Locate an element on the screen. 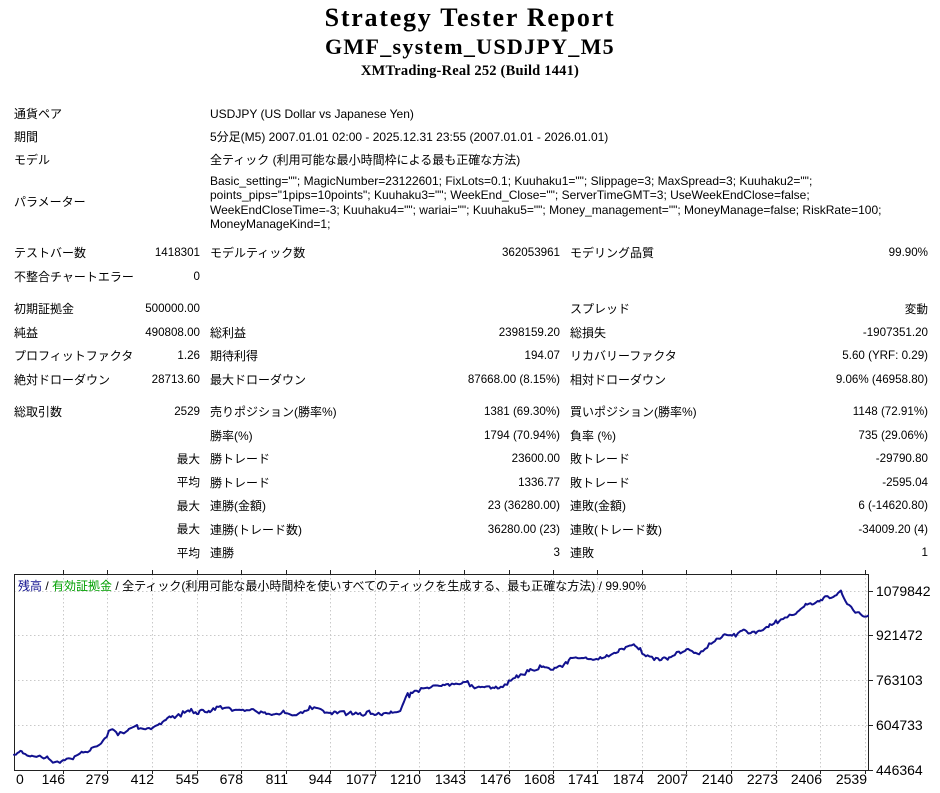  stat-label-2: 勝トレード is located at coordinates (240, 459).